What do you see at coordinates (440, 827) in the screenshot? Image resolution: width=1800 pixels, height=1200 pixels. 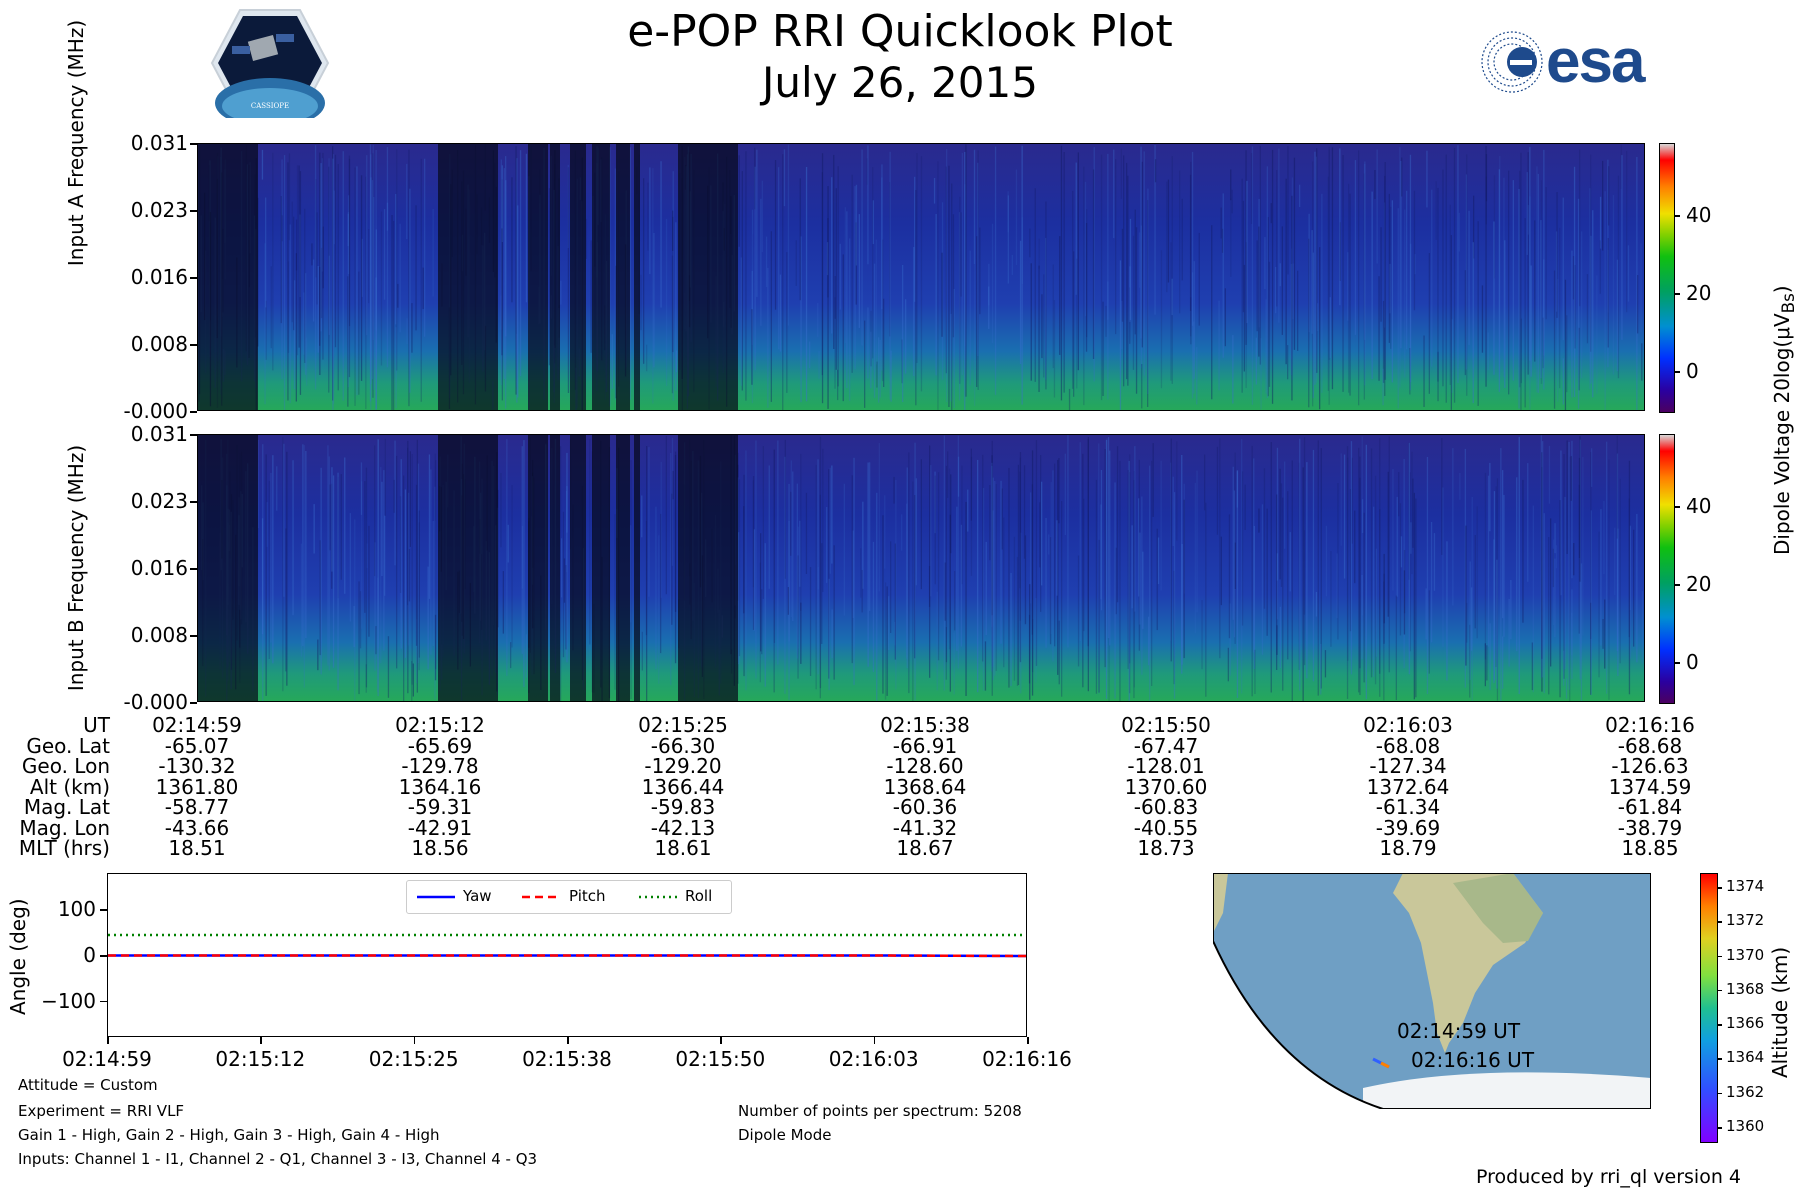 I see `orbit-cell: -42.91` at bounding box center [440, 827].